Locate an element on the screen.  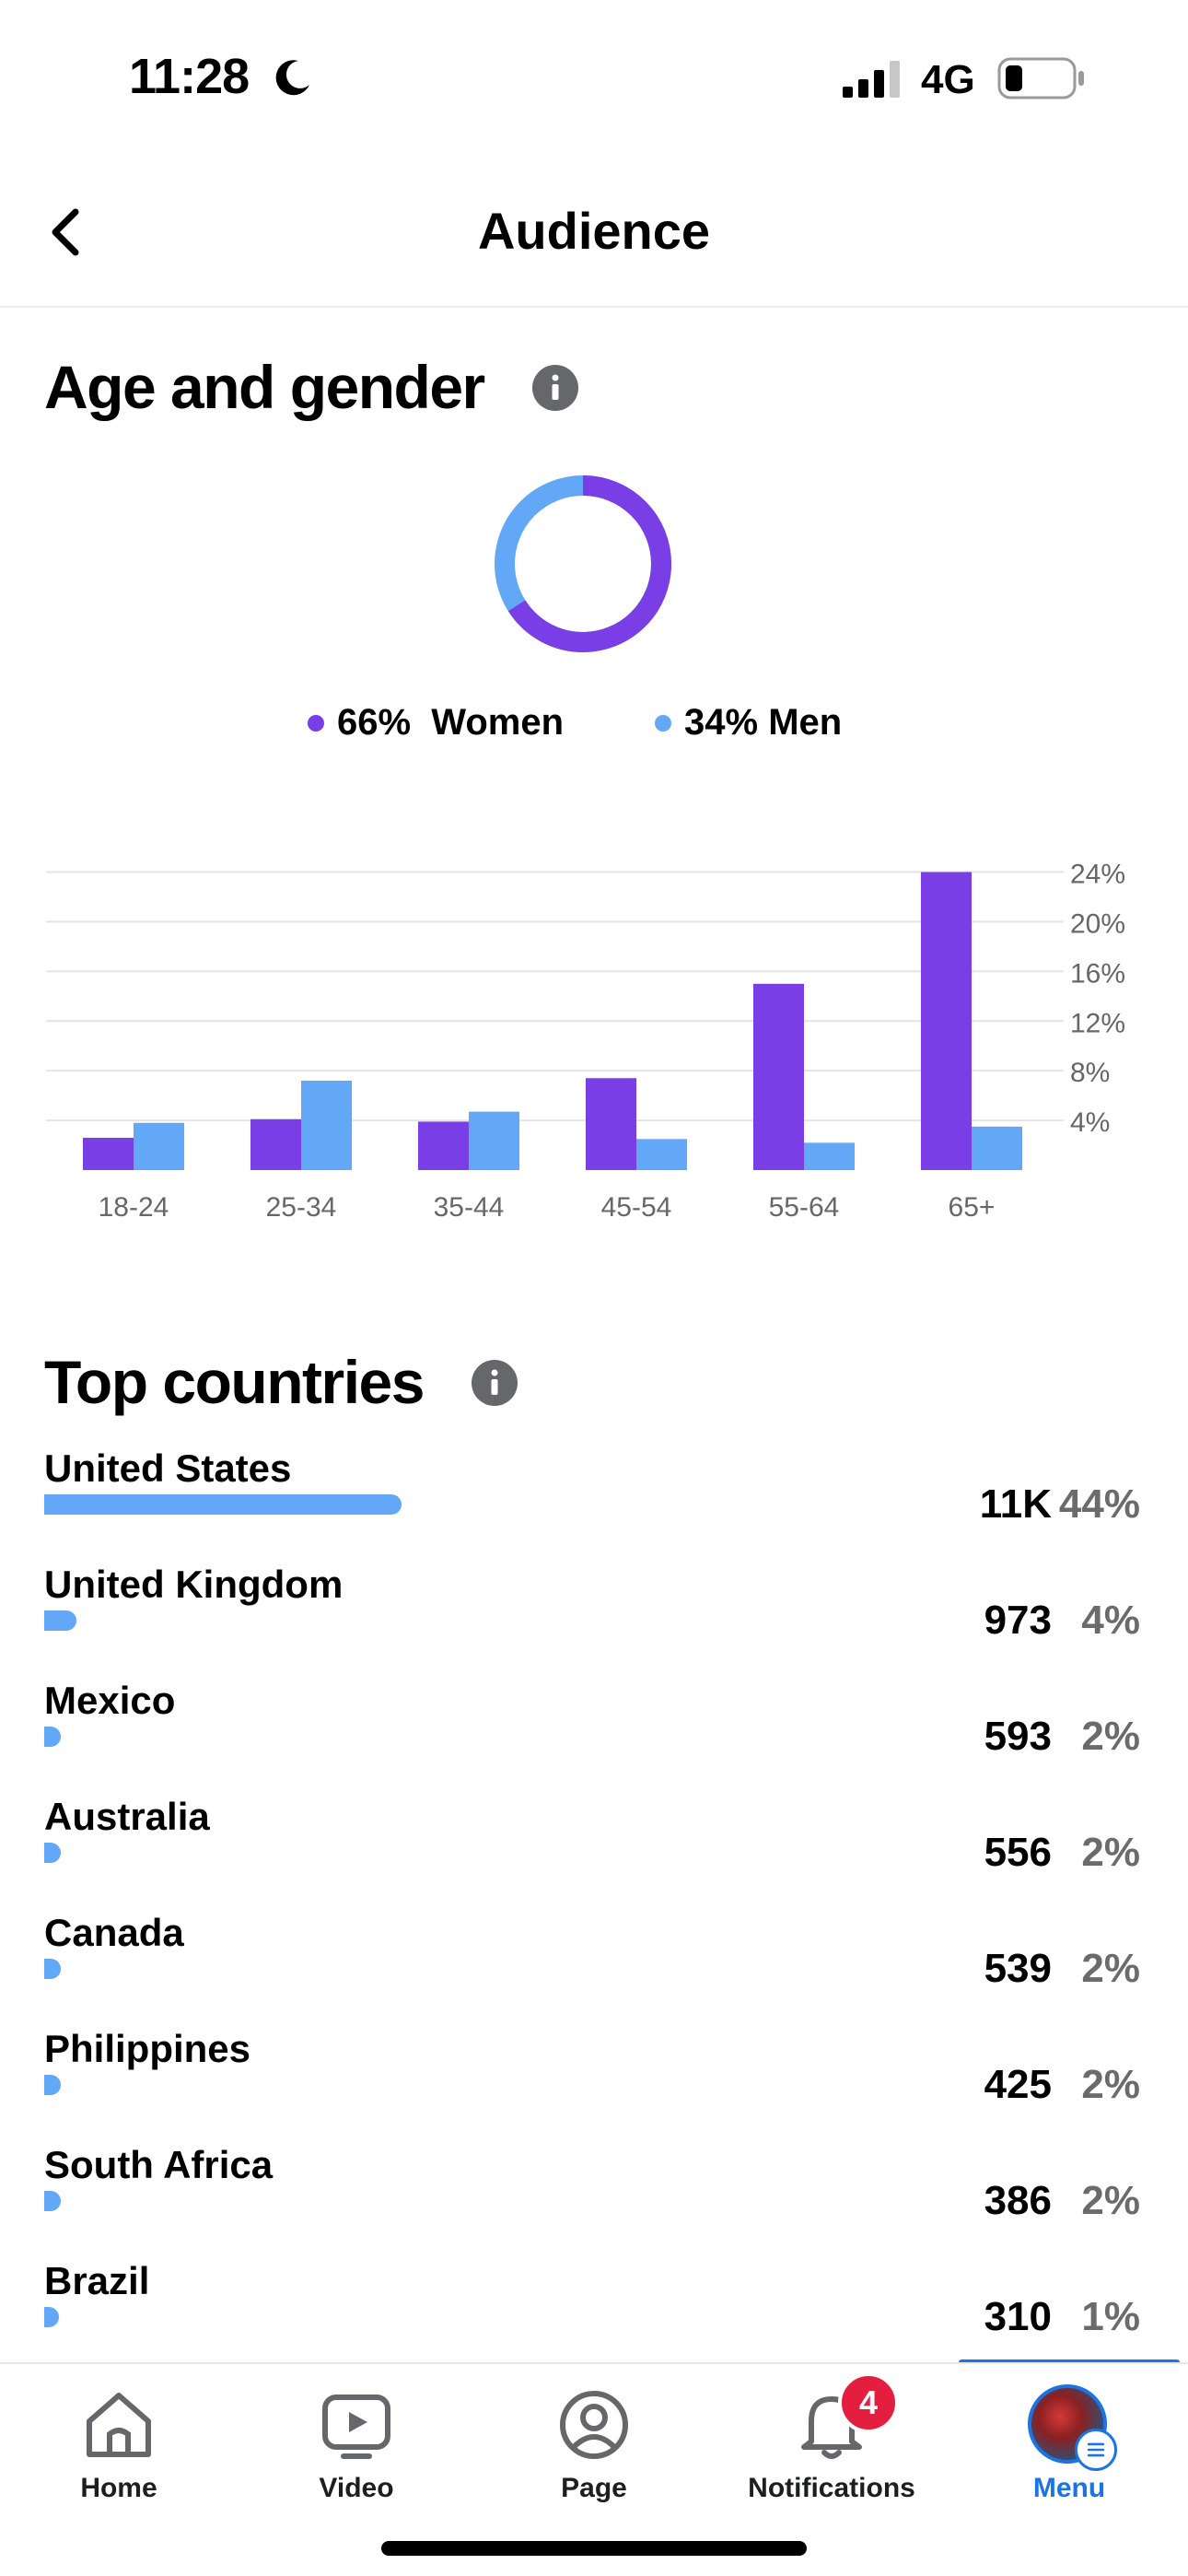
tab-notifications-label: Notifications is located at coordinates (831, 2488).